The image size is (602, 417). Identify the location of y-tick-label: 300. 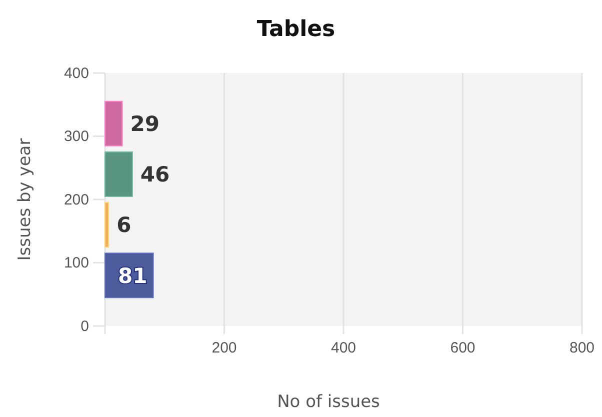
(76, 137).